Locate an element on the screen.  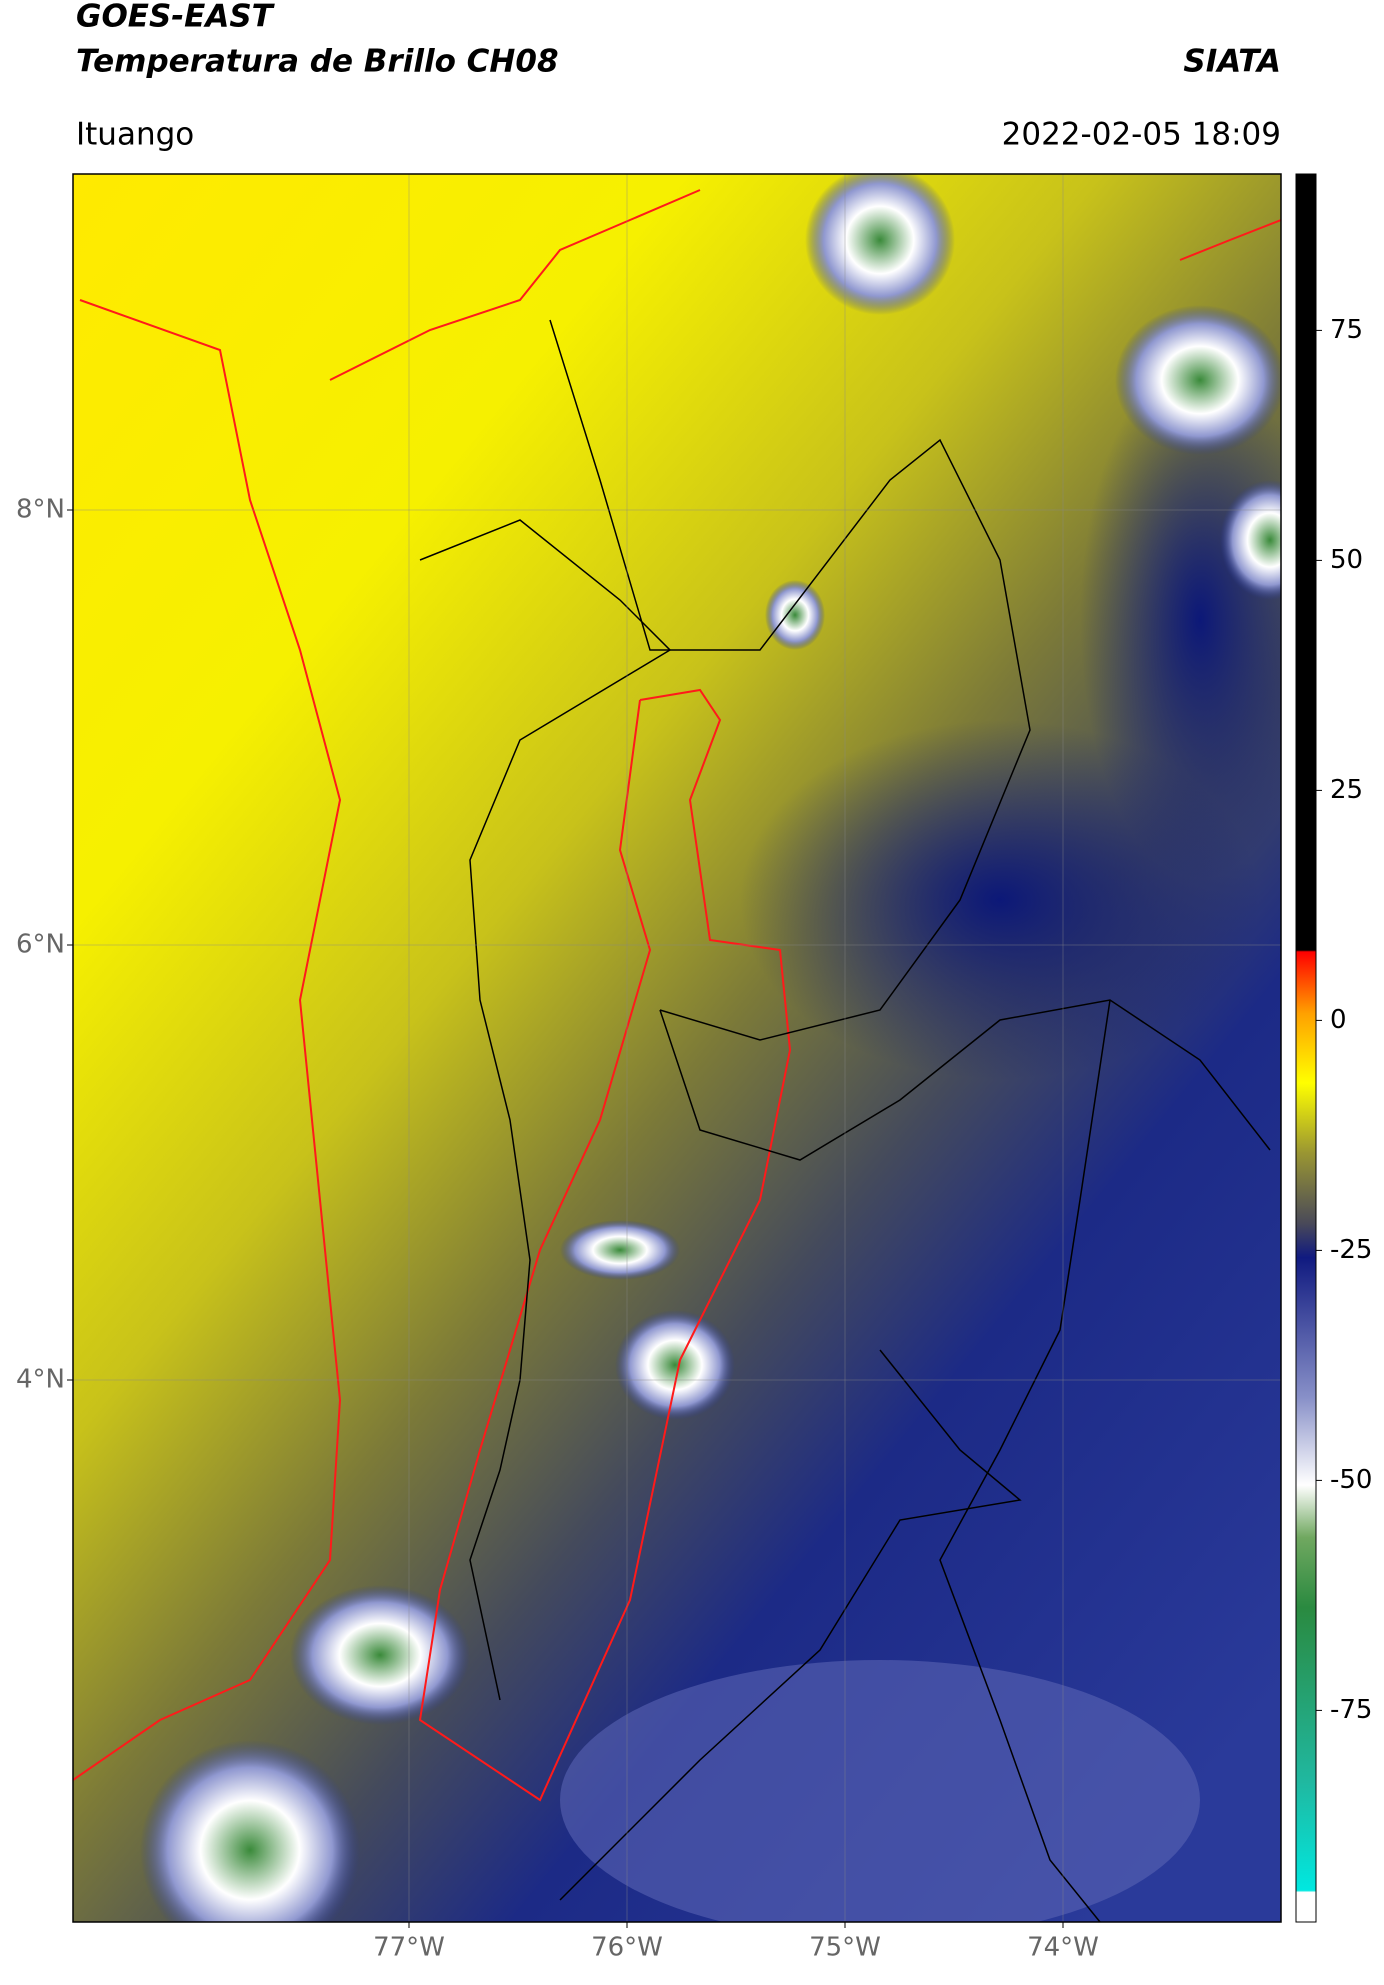
lon-tick-label: 76°W is located at coordinates (627, 1948).